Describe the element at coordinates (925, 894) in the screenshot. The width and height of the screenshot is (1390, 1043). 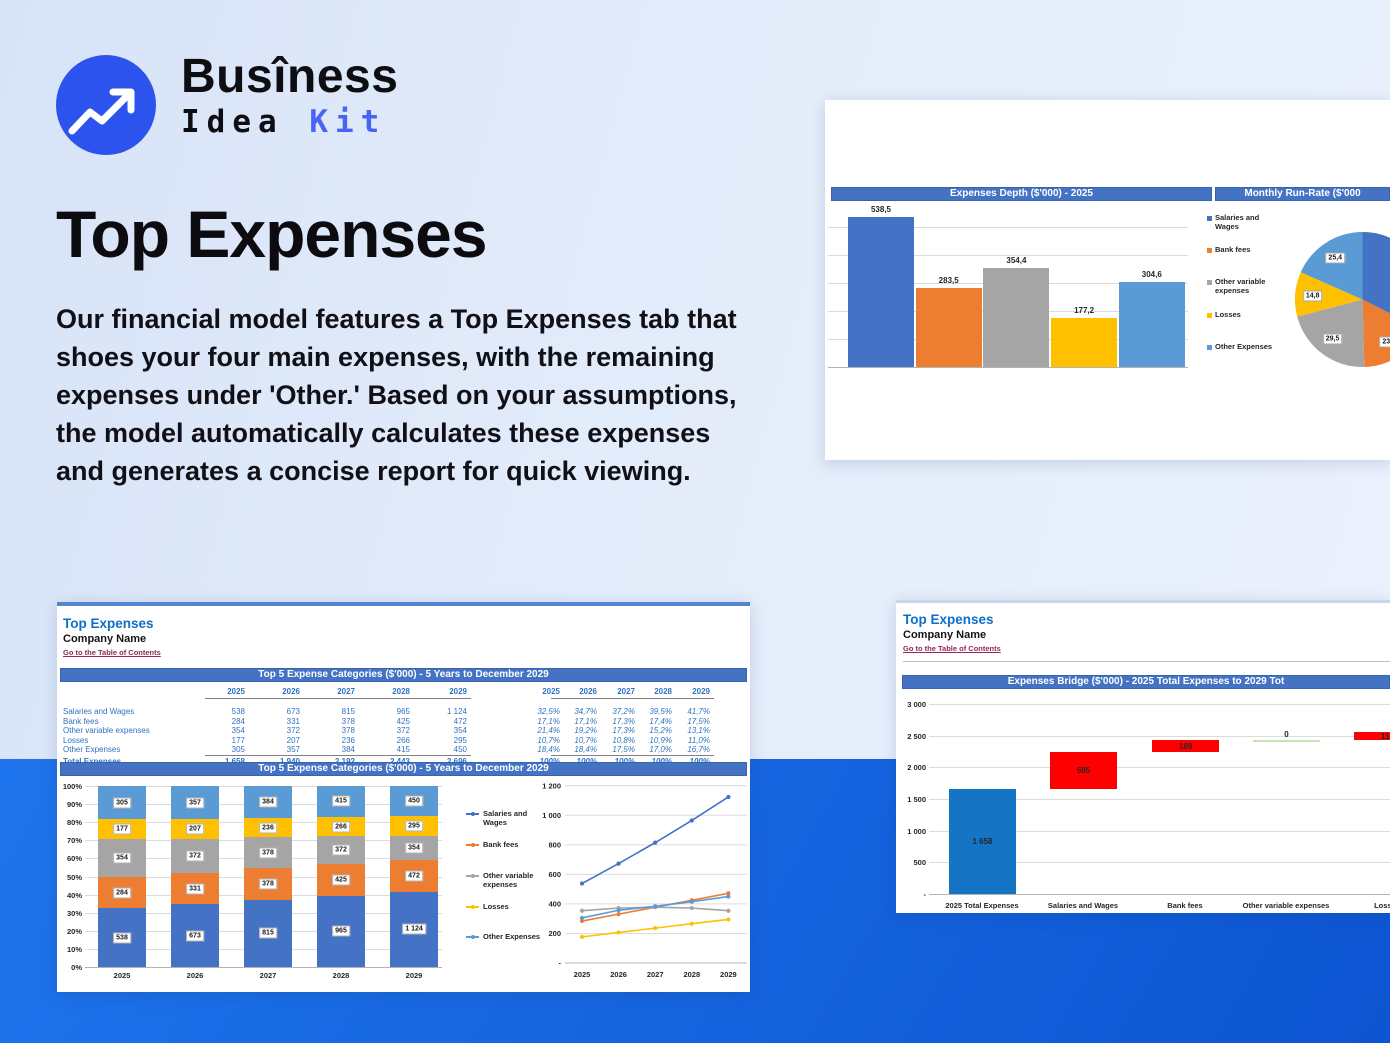
I see `y-tick-label: -` at that location.